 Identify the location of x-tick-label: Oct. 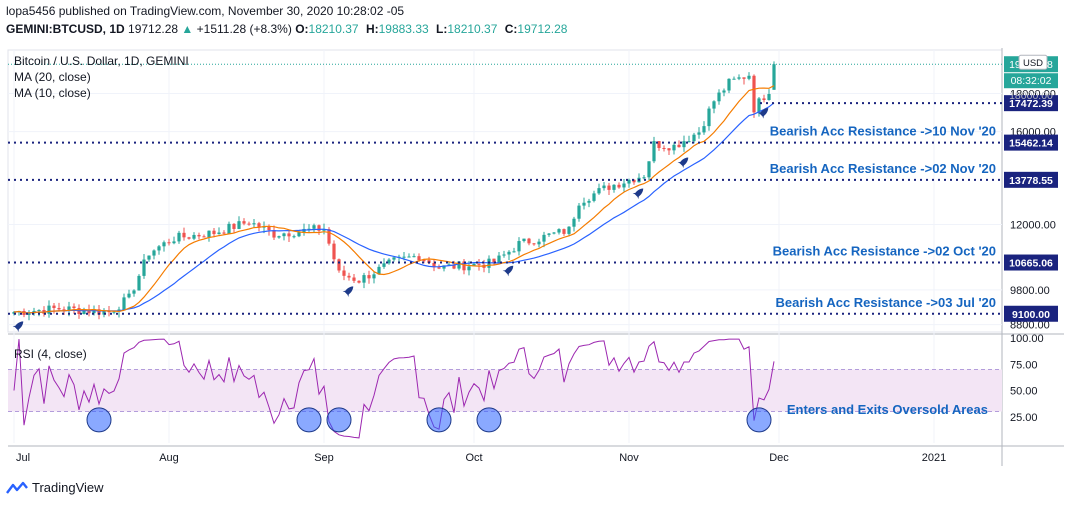
(473, 458).